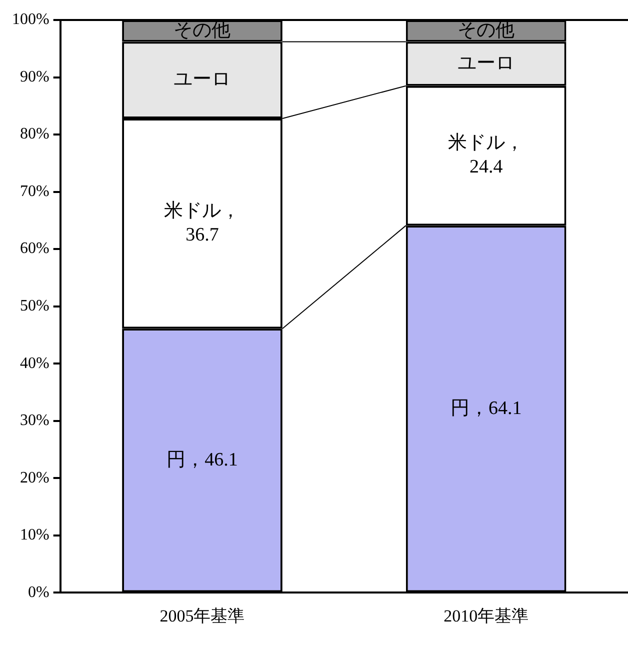 The height and width of the screenshot is (645, 628). What do you see at coordinates (35, 306) in the screenshot?
I see `y-tick-label: 50%` at bounding box center [35, 306].